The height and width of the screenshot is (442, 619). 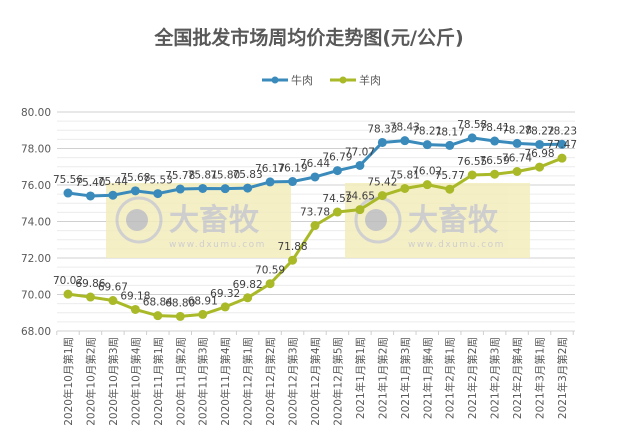 I want to click on data-label: 77.47, so click(x=562, y=145).